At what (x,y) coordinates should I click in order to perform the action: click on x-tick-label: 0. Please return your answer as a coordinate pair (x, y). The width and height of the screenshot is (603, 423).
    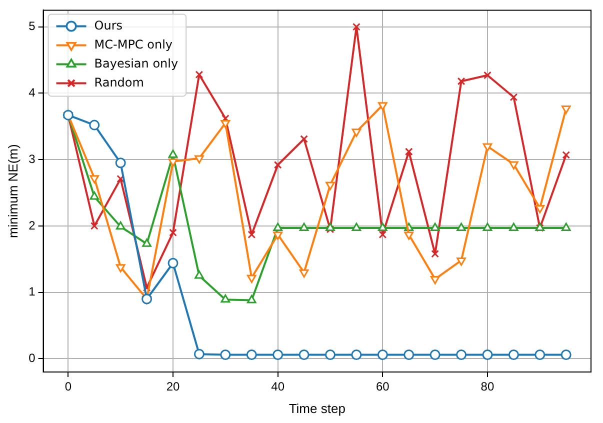
    Looking at the image, I should click on (68, 387).